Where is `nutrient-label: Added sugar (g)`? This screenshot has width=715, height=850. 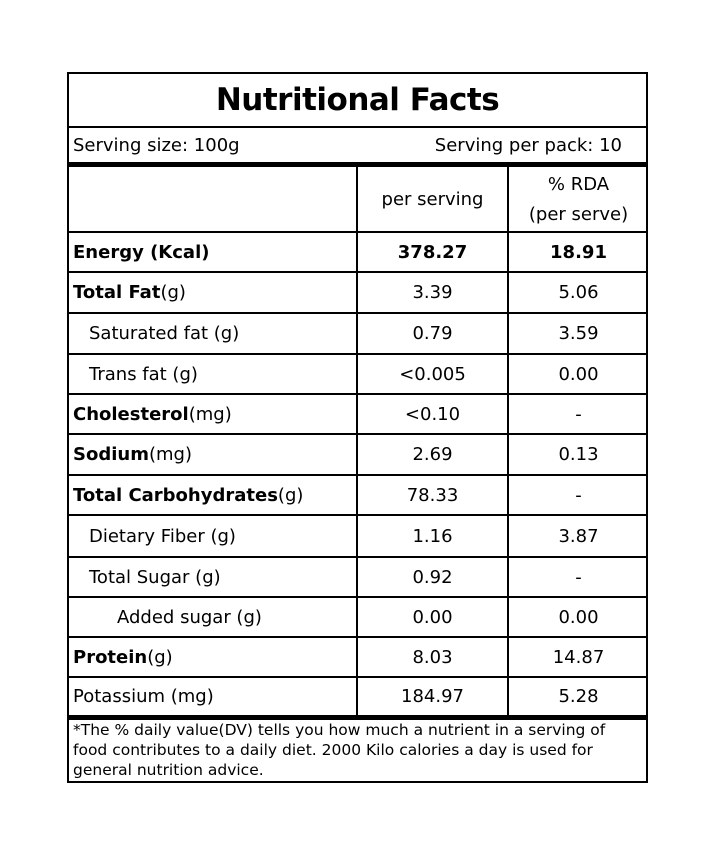
nutrient-label: Added sugar (g) is located at coordinates (189, 617).